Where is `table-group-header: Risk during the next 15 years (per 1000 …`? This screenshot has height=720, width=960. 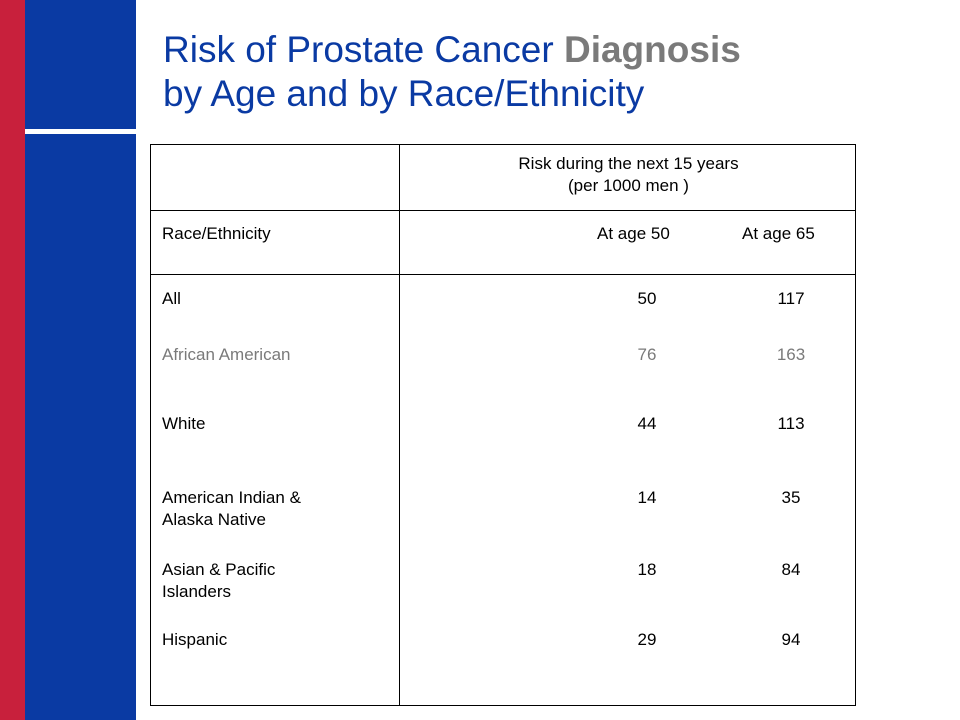
table-group-header: Risk during the next 15 years (per 1000 … is located at coordinates (628, 175).